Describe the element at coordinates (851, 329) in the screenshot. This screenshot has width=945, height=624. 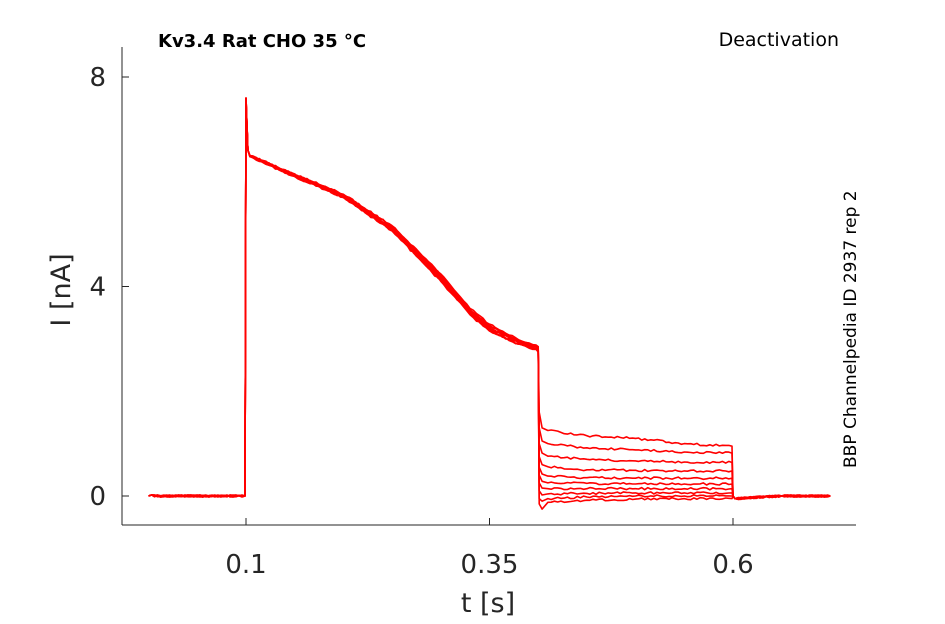
I see `source-id-label: BBP Channelpedia ID 2937 rep 2` at that location.